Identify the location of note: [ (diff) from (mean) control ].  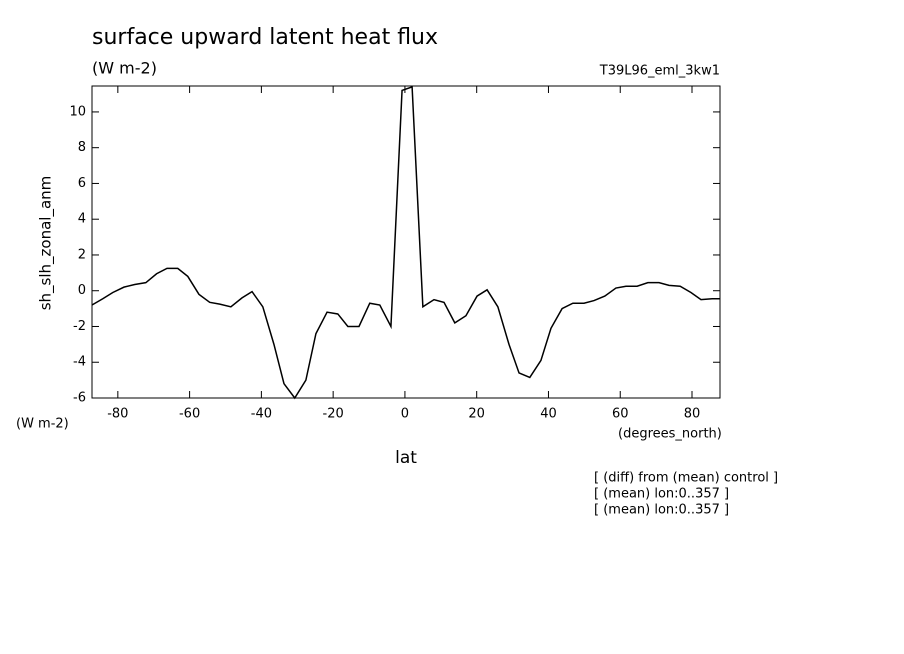
(686, 478).